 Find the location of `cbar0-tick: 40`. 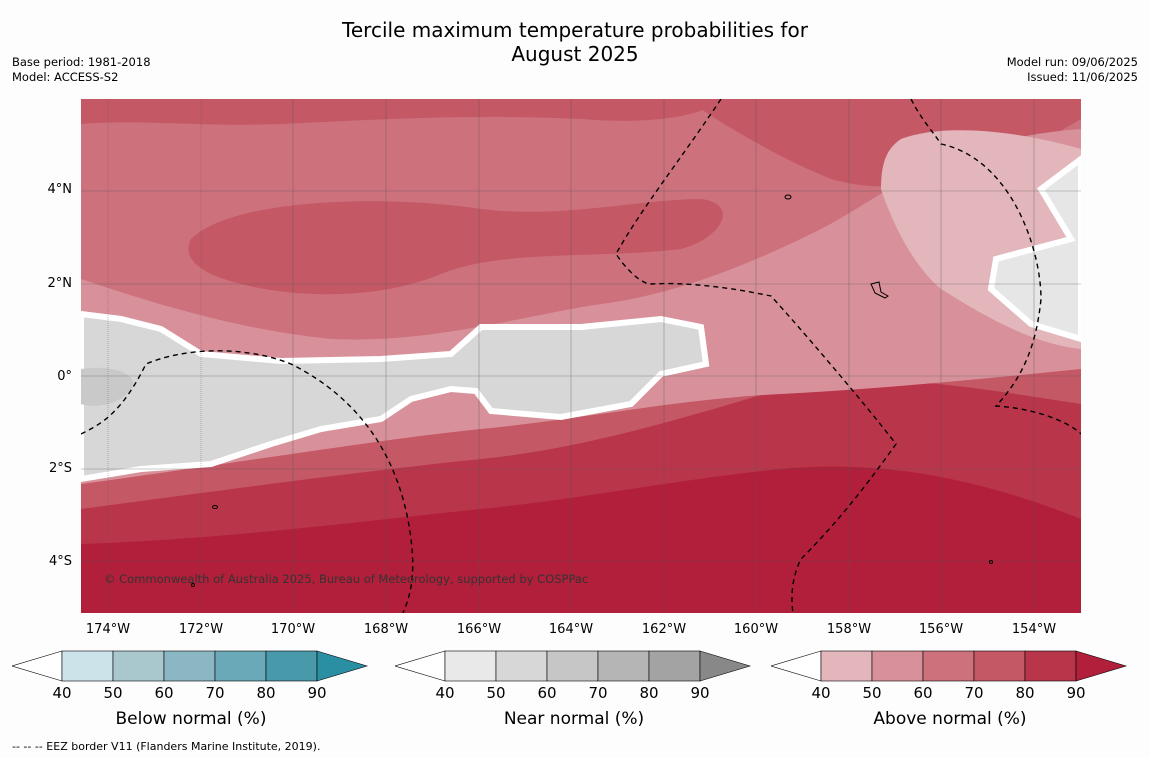

cbar0-tick: 40 is located at coordinates (62, 693).